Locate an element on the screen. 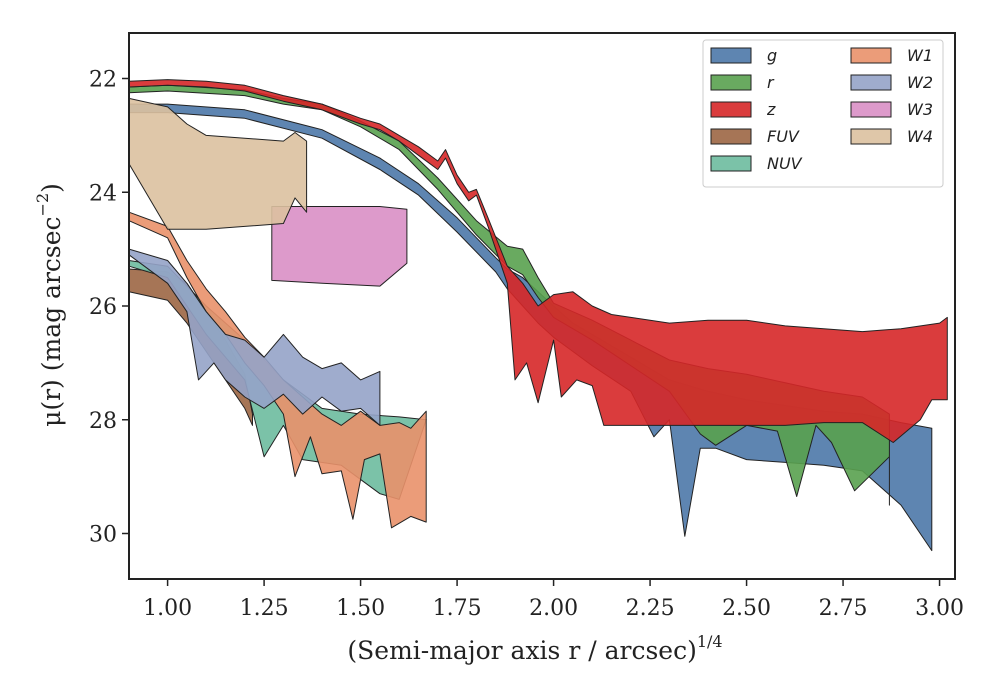  legend-swatch-nuv is located at coordinates (731, 163).